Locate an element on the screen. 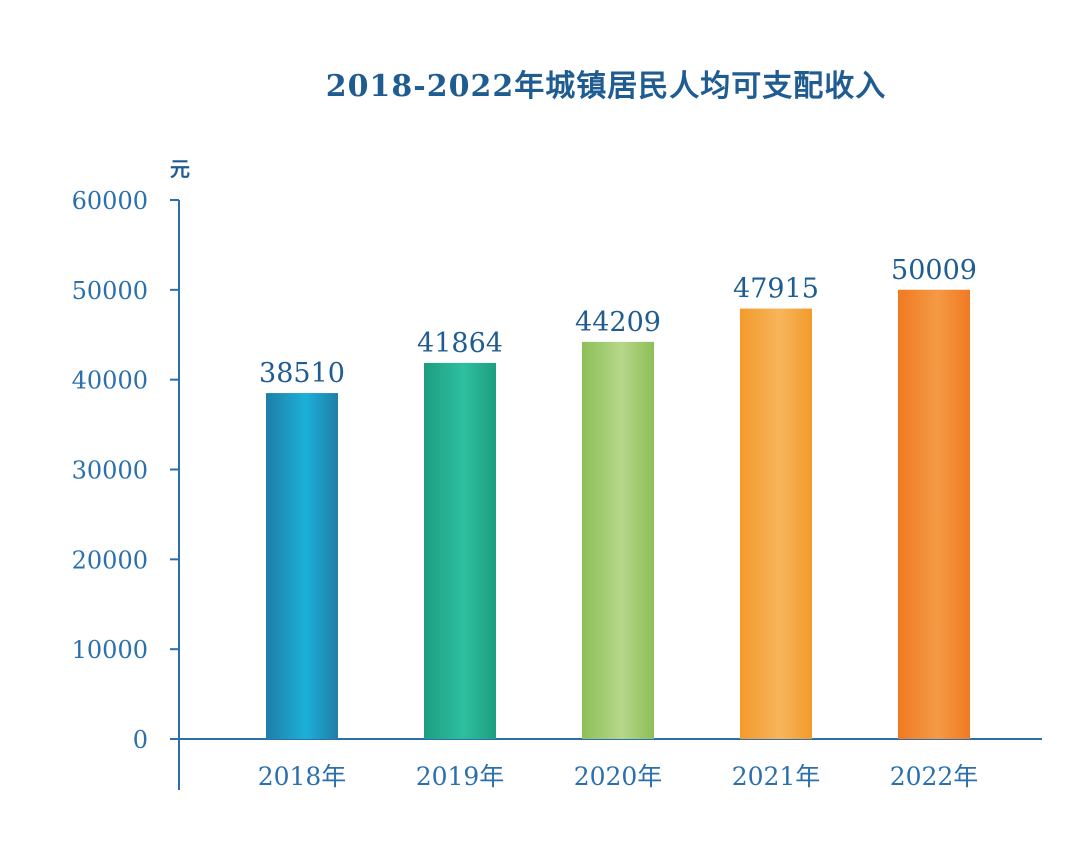  bar-value-label-2: 44209 is located at coordinates (618, 322).